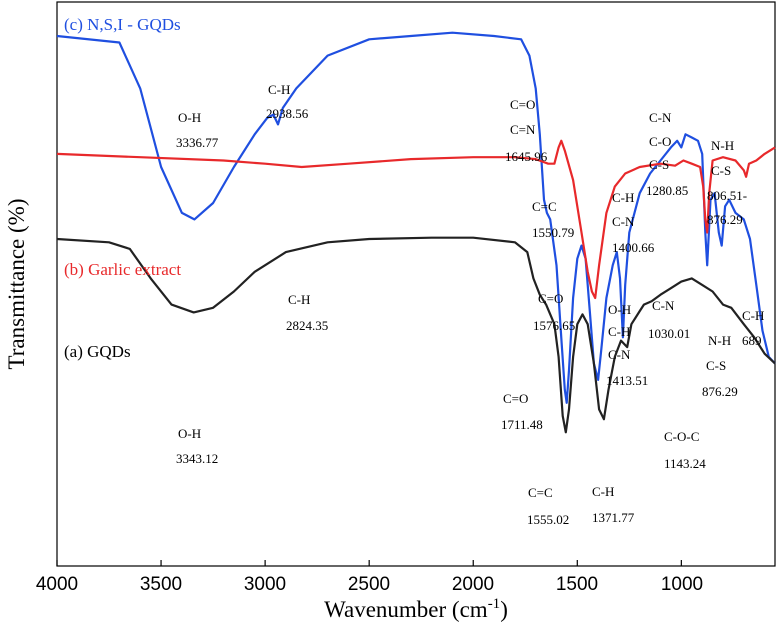 Image resolution: width=779 pixels, height=626 pixels. Describe the element at coordinates (97, 351) in the screenshot. I see `series-label-a: (a) GQDs` at that location.